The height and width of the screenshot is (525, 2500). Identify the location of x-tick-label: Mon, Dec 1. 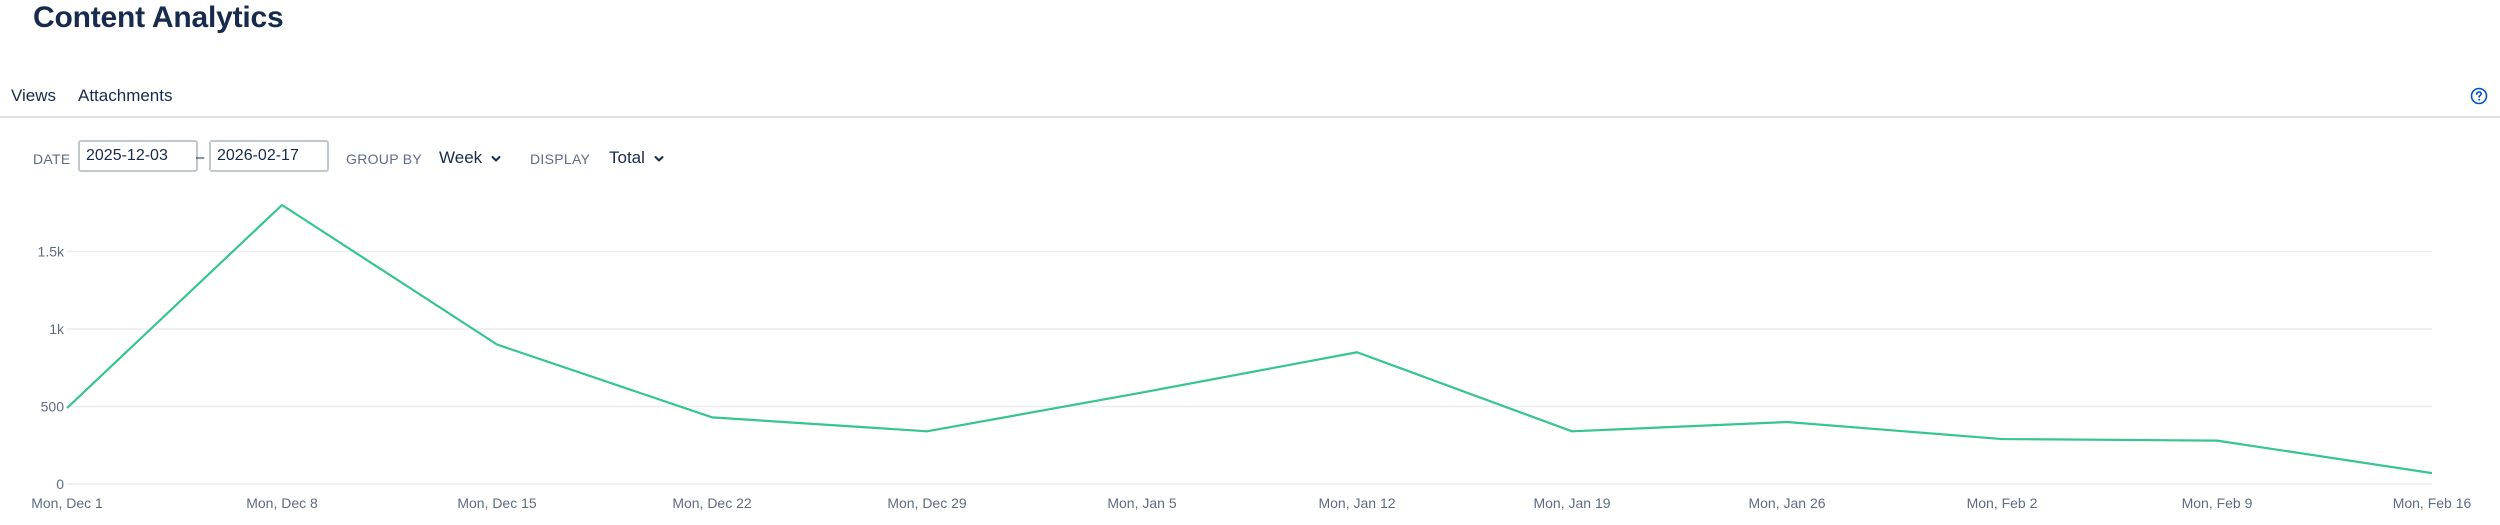
(67, 503).